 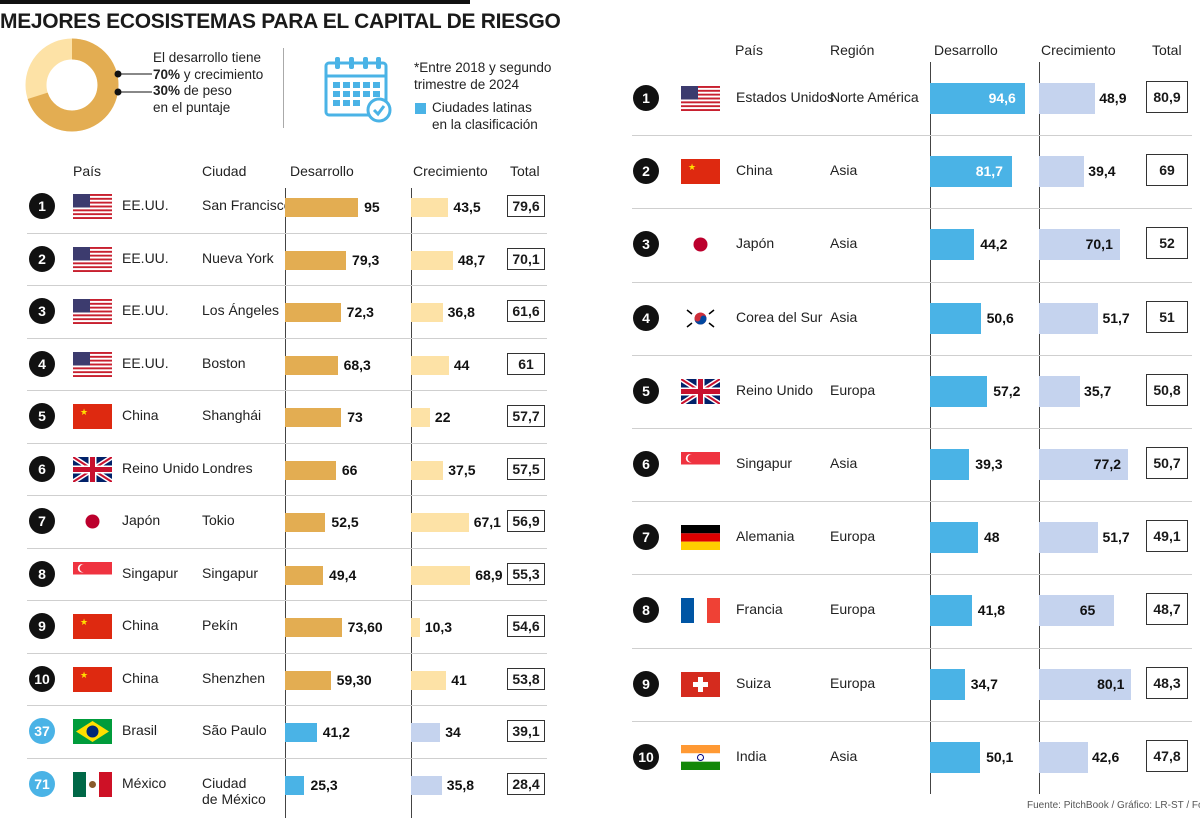 I want to click on flag-fr-icon, so click(x=700, y=611).